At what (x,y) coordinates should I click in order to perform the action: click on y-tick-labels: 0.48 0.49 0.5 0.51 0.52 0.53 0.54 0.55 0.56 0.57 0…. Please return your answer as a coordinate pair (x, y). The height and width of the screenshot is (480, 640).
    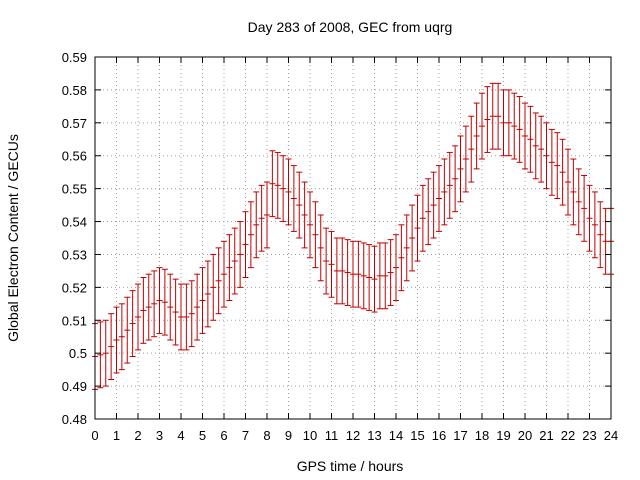
    Looking at the image, I should click on (74, 238).